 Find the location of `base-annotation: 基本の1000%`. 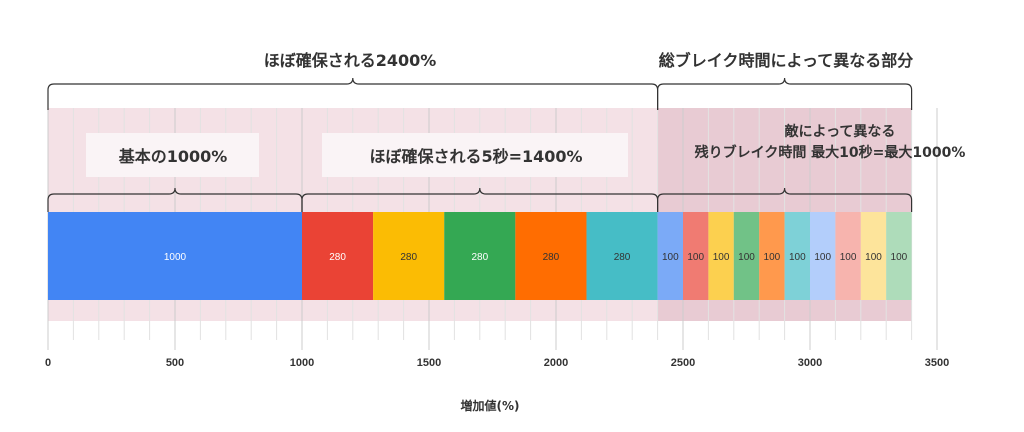

base-annotation: 基本の1000% is located at coordinates (173, 156).